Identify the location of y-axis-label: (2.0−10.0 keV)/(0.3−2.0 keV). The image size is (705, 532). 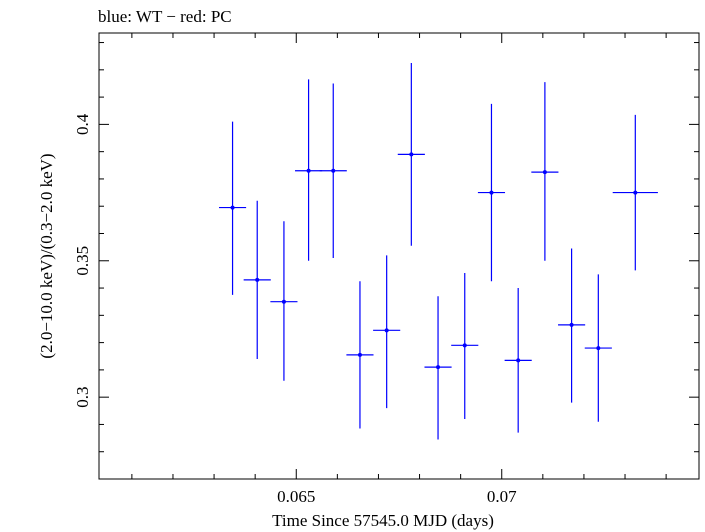
(46, 255).